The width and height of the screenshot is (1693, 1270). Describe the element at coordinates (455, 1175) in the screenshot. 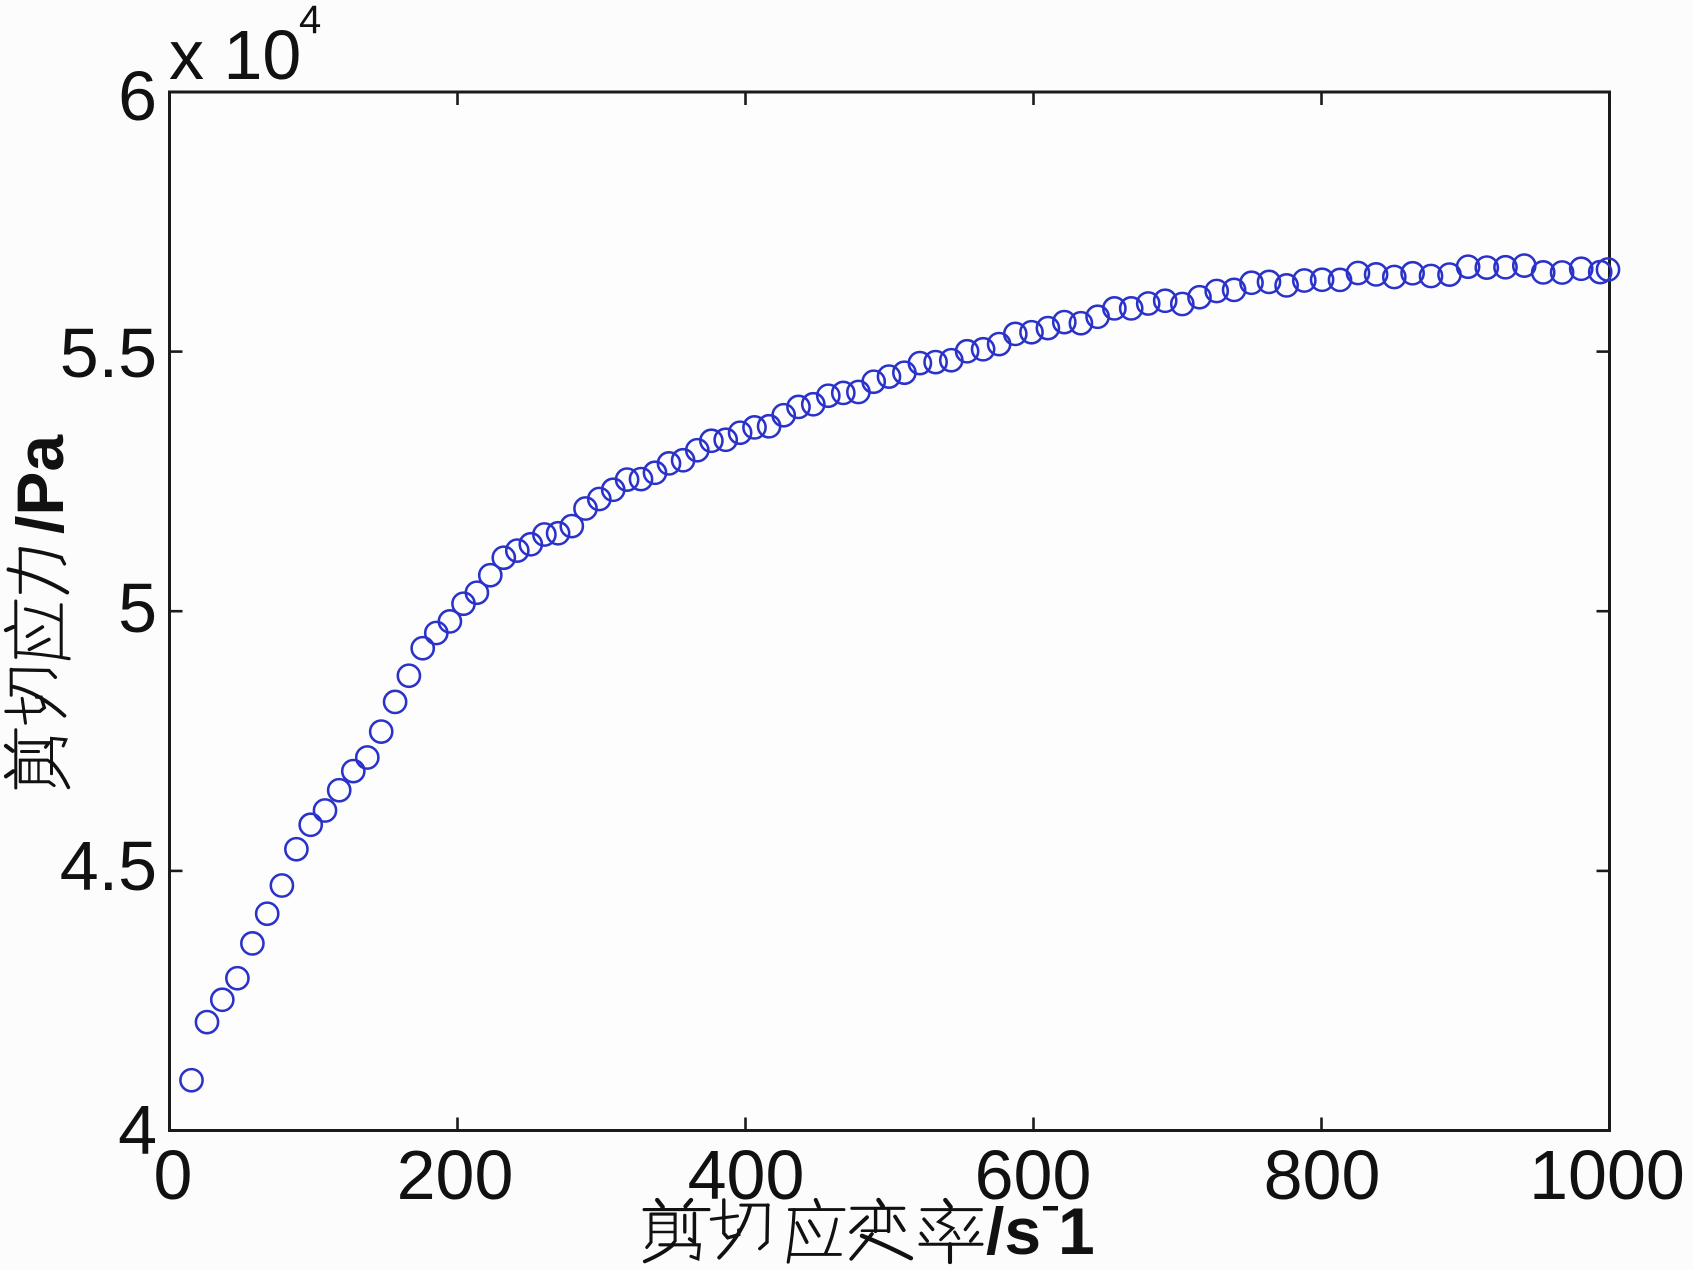

I see `svg-text: 200` at that location.